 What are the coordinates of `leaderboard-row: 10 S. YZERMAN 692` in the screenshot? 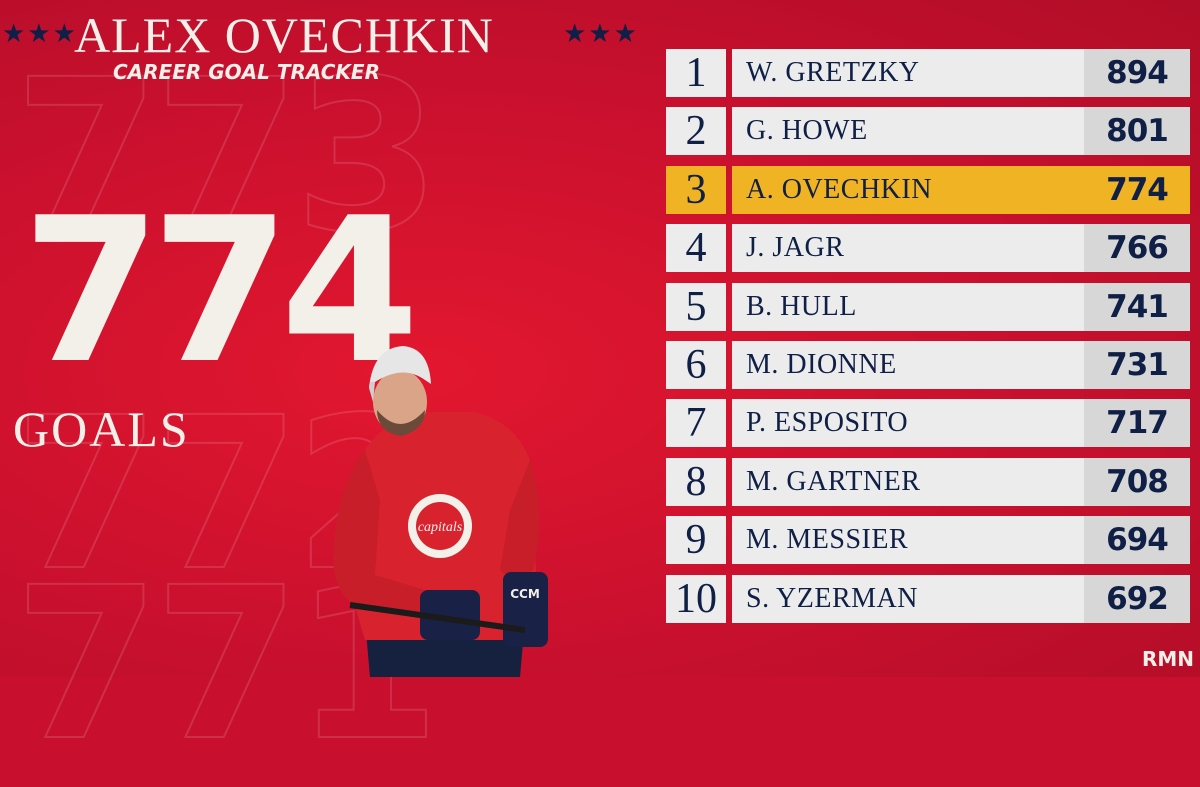 It's located at (928, 598).